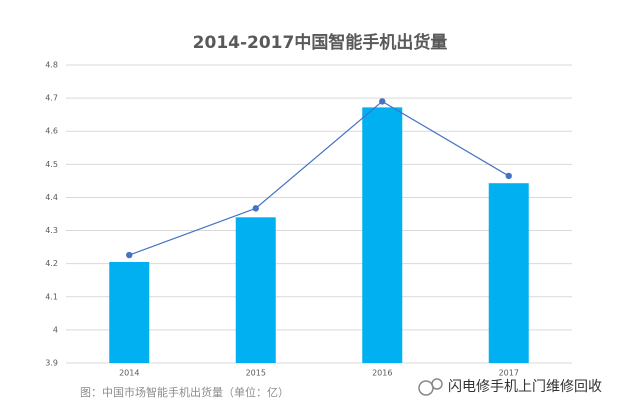 The height and width of the screenshot is (416, 640). Describe the element at coordinates (184, 392) in the screenshot. I see `caption: 图：中国市场智能手机出货量（单位：亿）` at that location.